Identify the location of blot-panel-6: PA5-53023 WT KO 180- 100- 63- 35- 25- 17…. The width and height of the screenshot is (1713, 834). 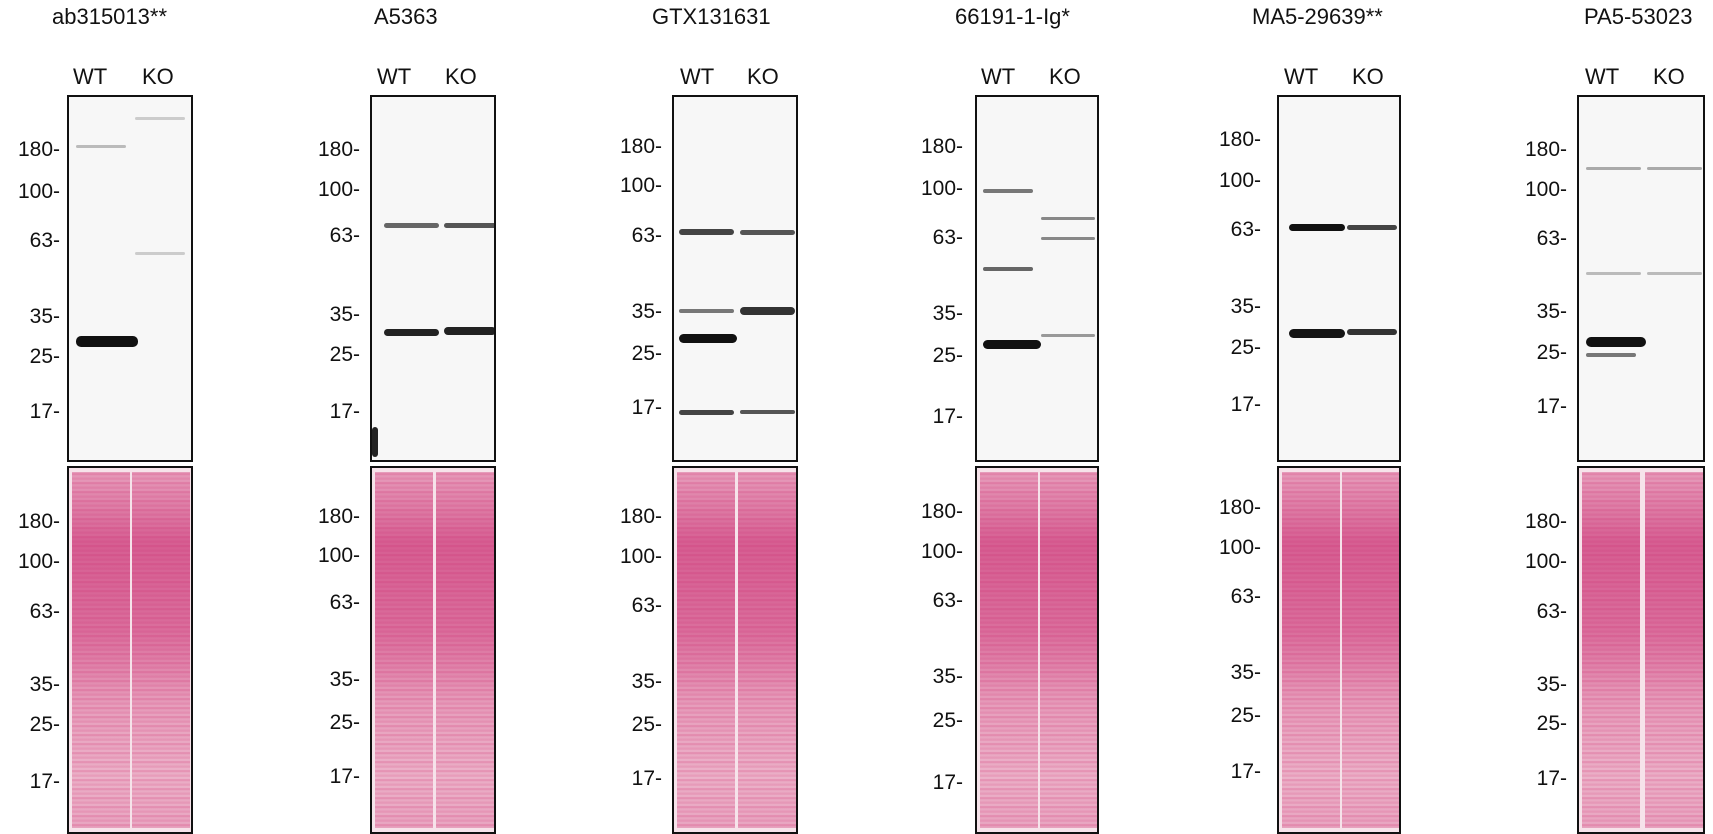
(1611, 417).